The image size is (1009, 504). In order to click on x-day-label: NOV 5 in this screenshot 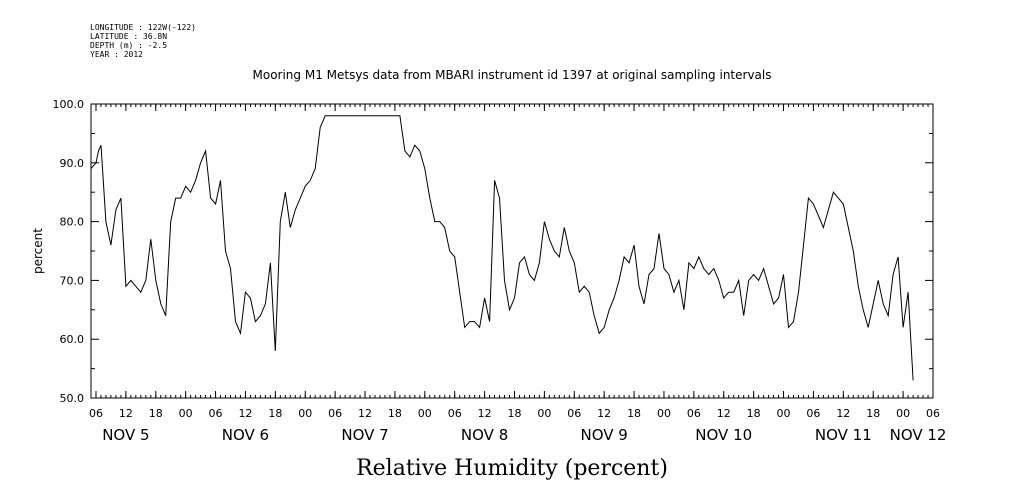, I will do `click(125, 435)`.